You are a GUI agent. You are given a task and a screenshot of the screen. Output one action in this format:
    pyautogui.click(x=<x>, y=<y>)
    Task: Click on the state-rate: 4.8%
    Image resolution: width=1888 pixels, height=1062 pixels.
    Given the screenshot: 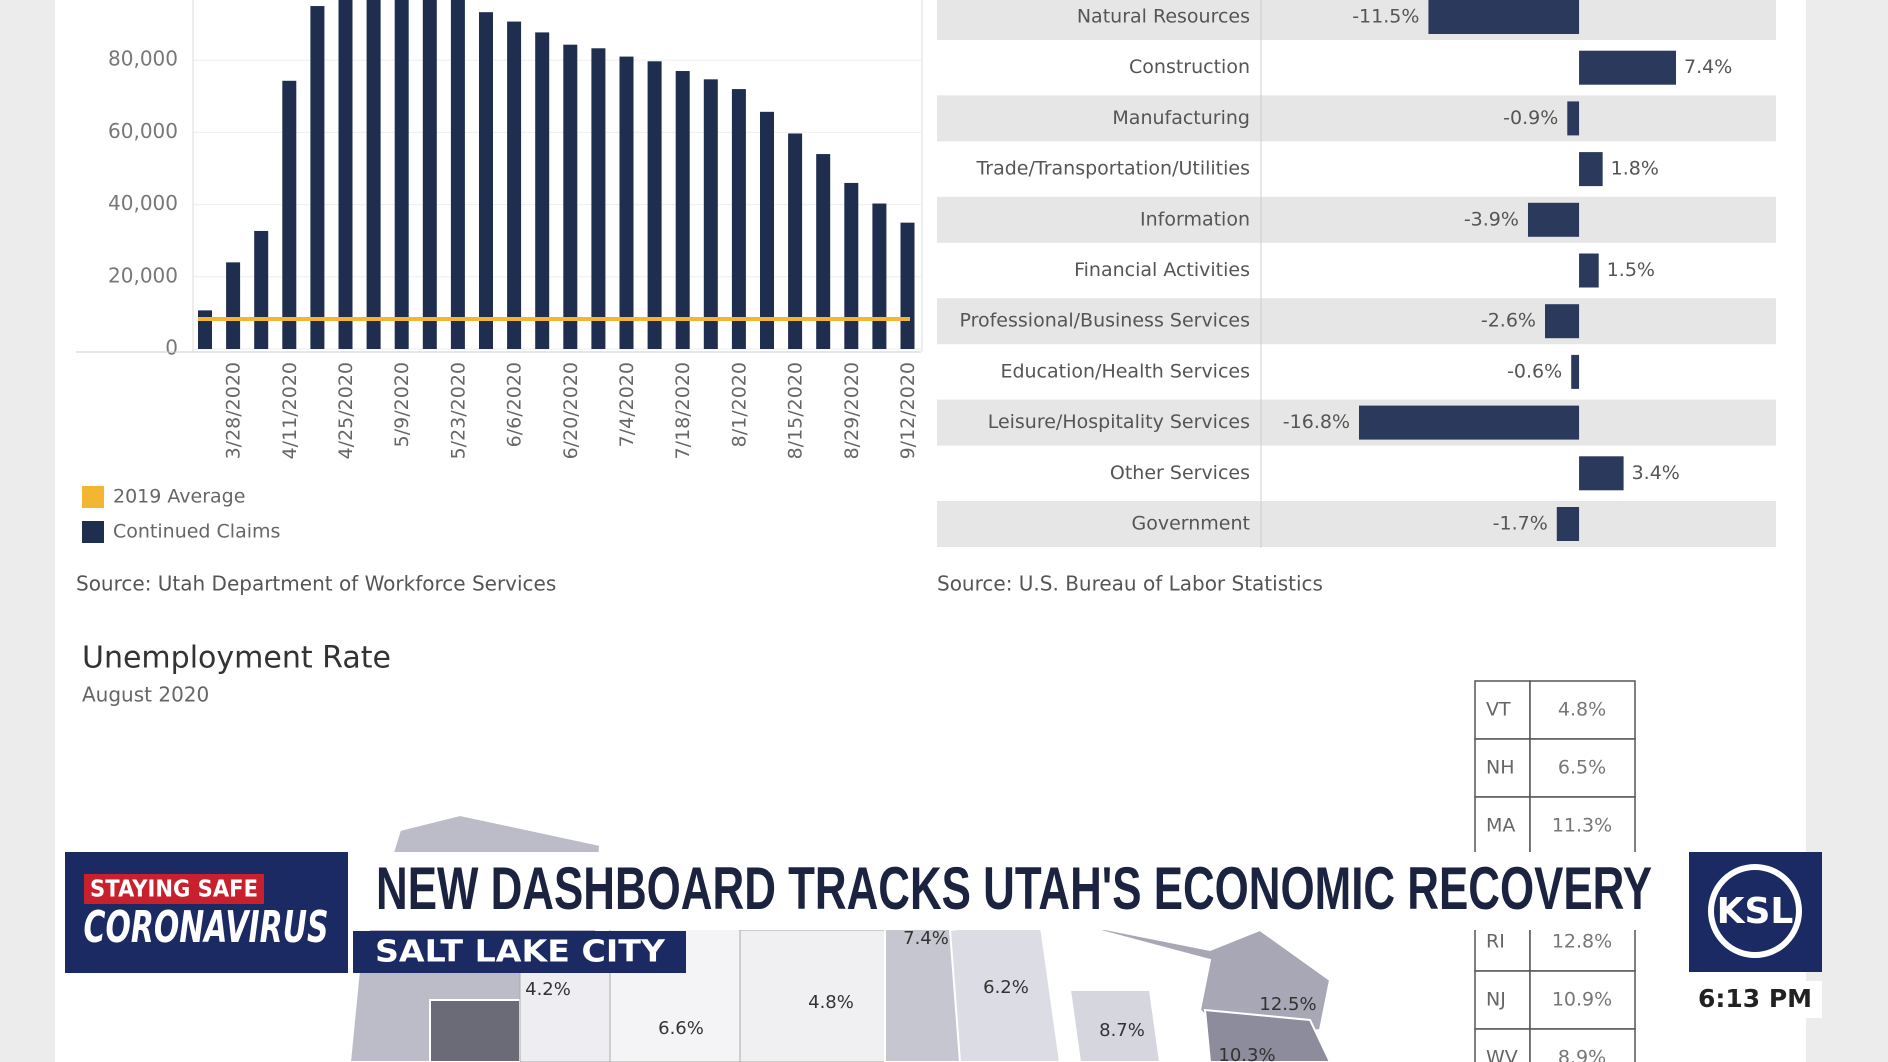 What is the action you would take?
    pyautogui.click(x=1582, y=710)
    